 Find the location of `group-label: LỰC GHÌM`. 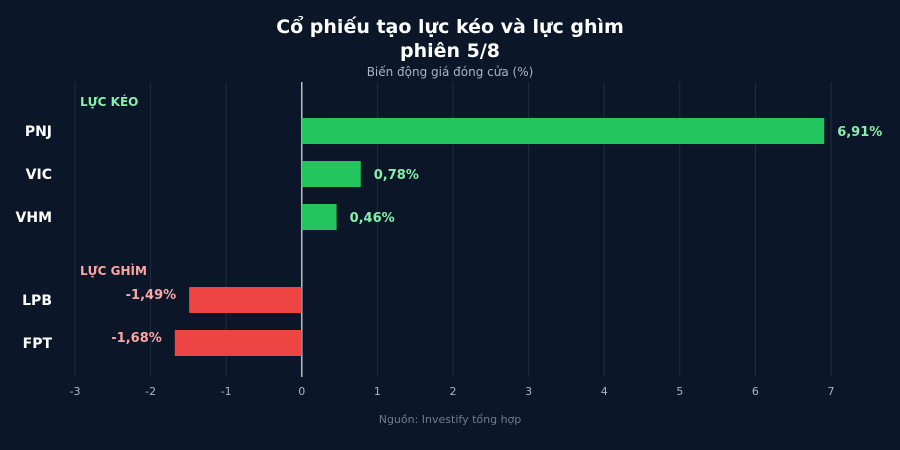

group-label: LỰC GHÌM is located at coordinates (113, 270).